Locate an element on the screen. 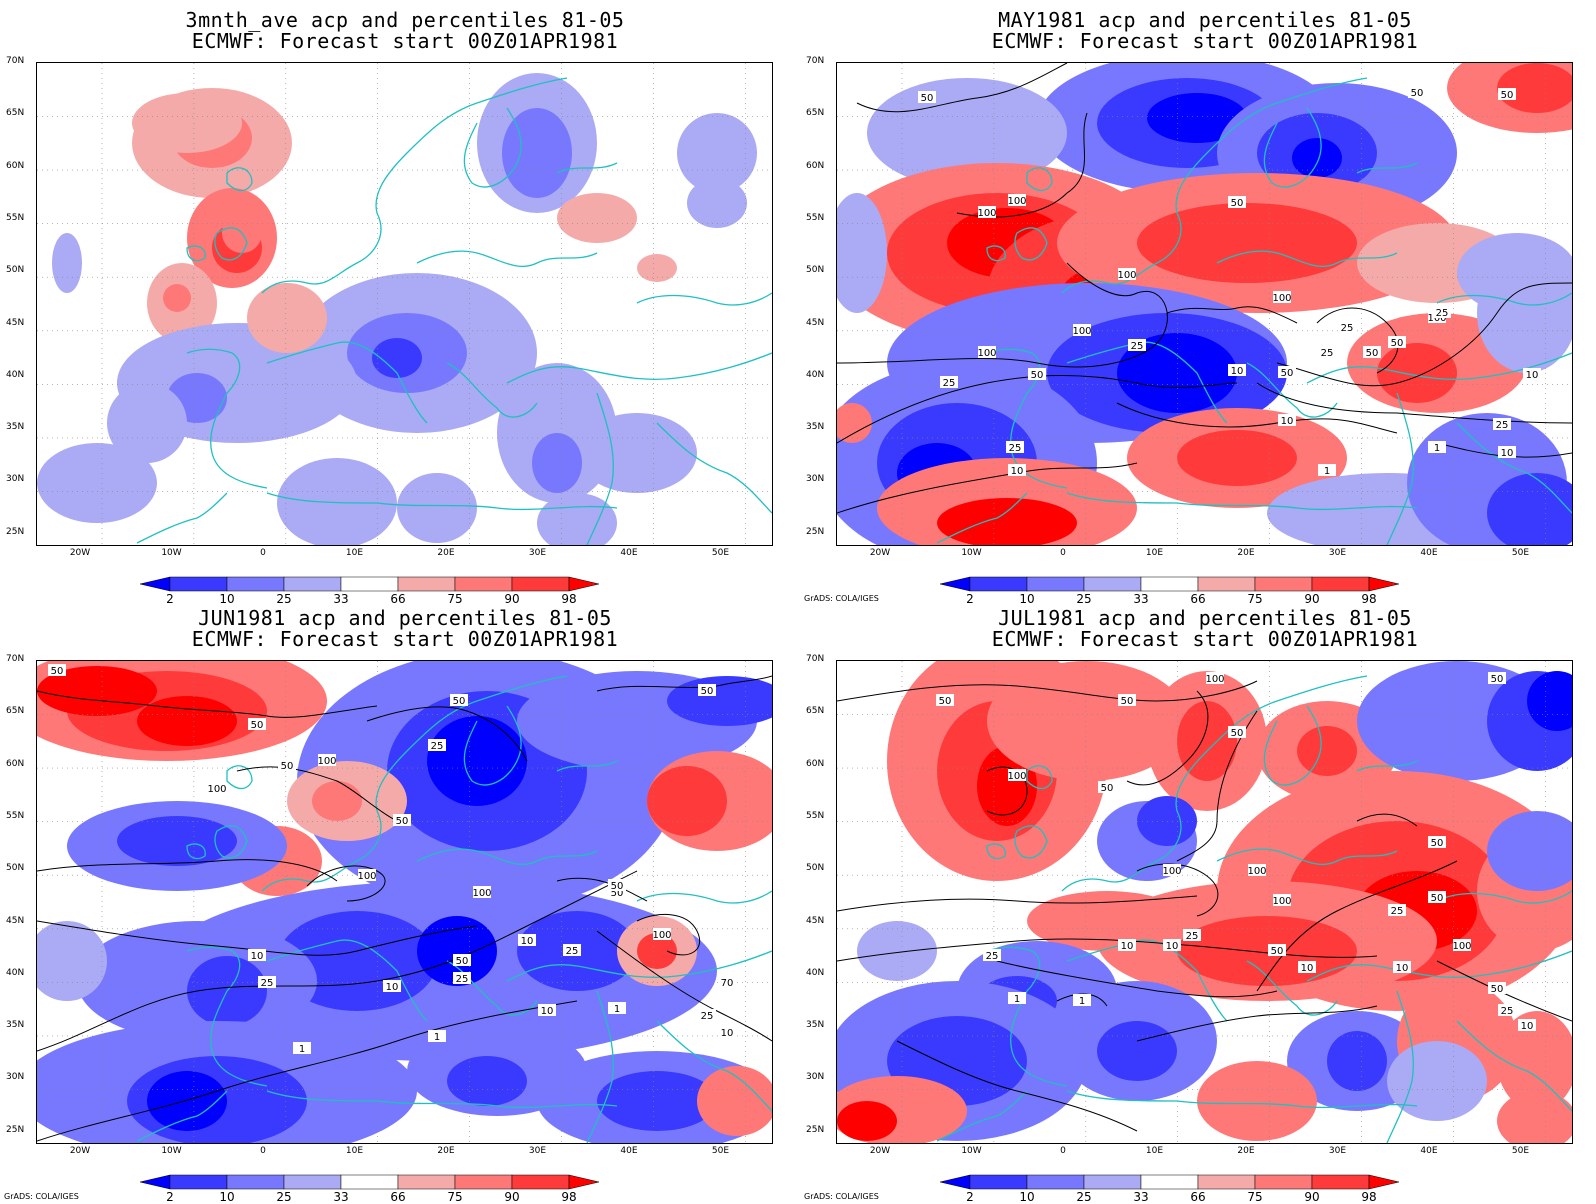 Image resolution: width=1596 pixels, height=1204 pixels. colorbar-label: 10 is located at coordinates (227, 599).